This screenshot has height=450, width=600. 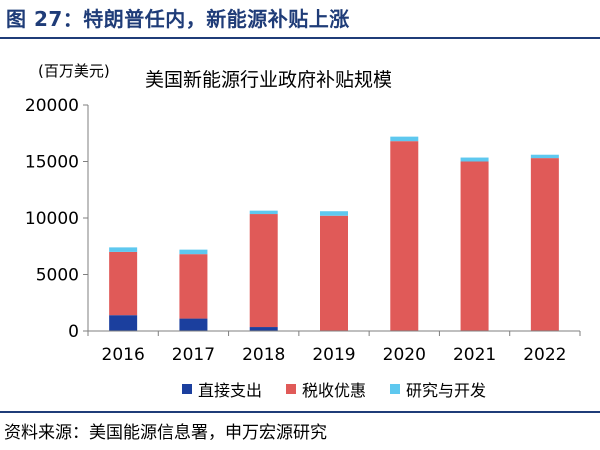 I want to click on legend-label-1: 税收优惠, so click(x=334, y=390).